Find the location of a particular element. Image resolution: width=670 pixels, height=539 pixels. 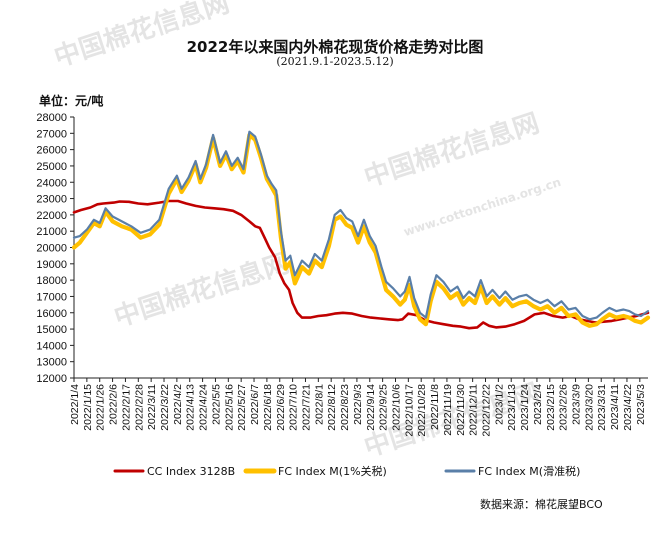

x-tick-label: 2023/4/22 is located at coordinates (628, 407).